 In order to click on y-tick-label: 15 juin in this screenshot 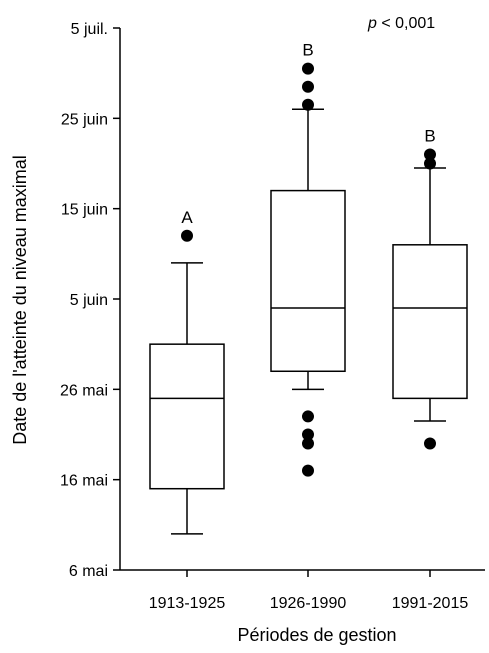, I will do `click(84, 210)`.